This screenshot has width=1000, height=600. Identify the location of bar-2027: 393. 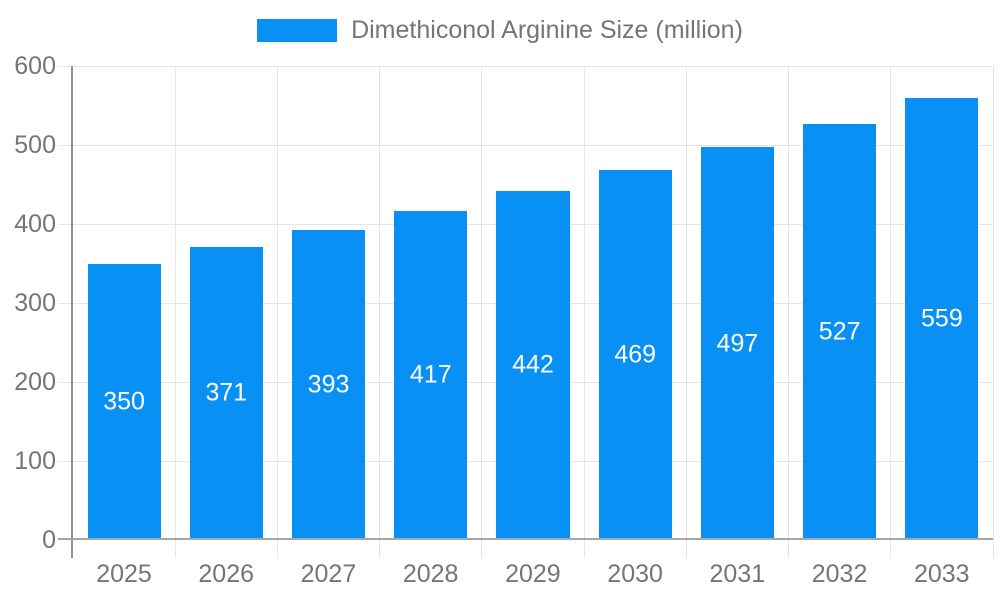
(329, 384).